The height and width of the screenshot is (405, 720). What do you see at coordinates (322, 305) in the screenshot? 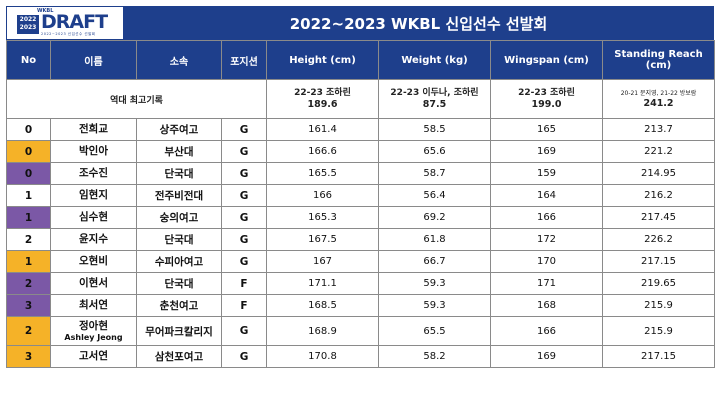
I see `player-height-cell: 168.5` at bounding box center [322, 305].